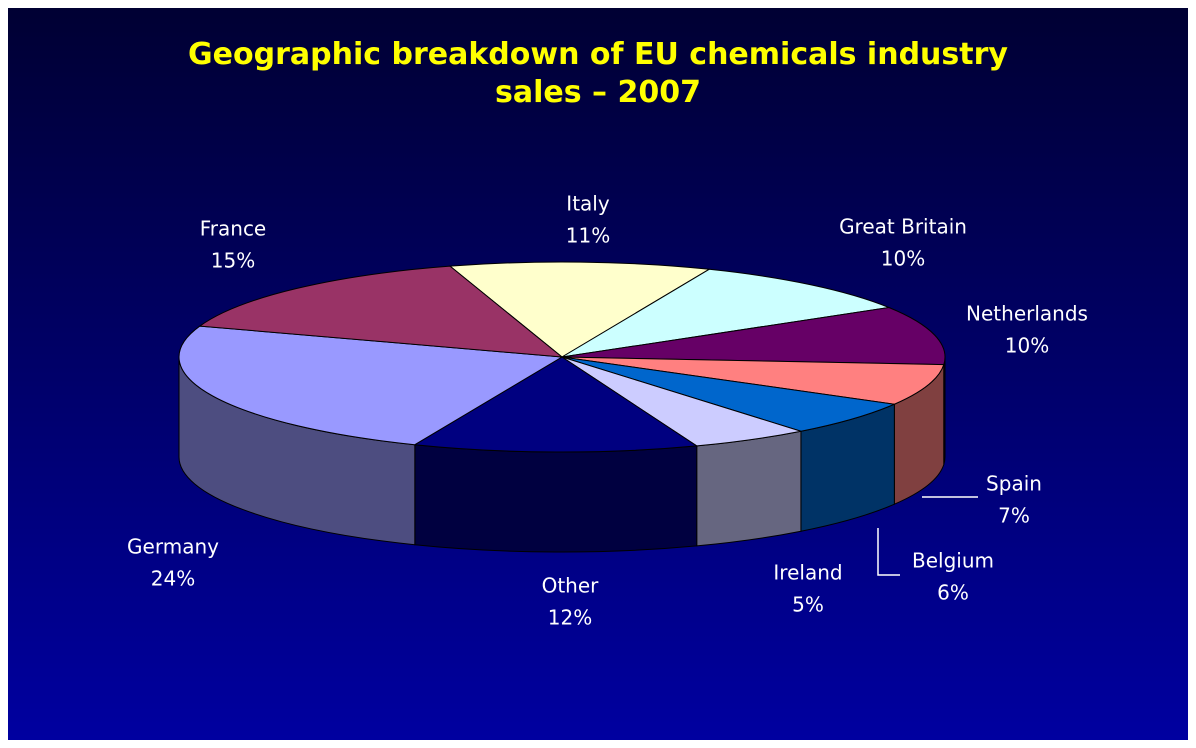 This screenshot has width=1196, height=748. Describe the element at coordinates (1027, 314) in the screenshot. I see `slice-label: Netherlands` at that location.